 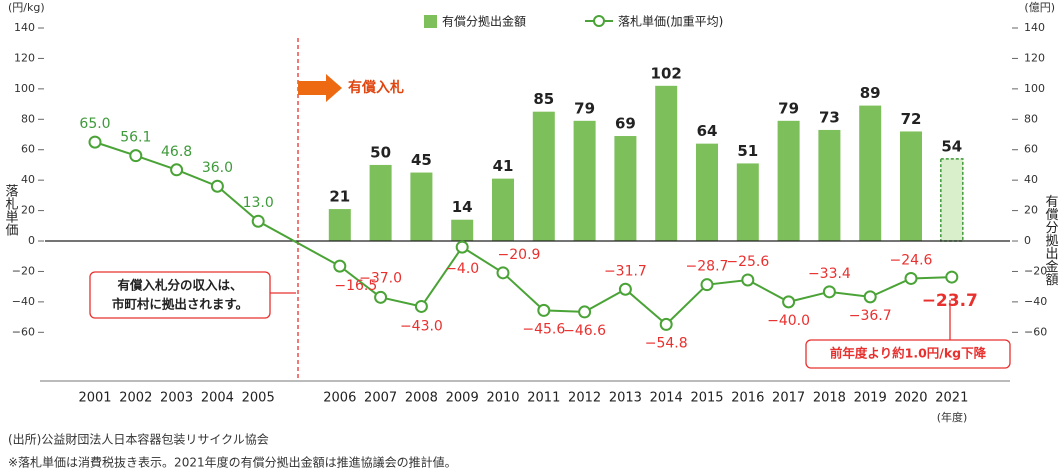 I want to click on x-tick-label: 2018, so click(x=829, y=398).